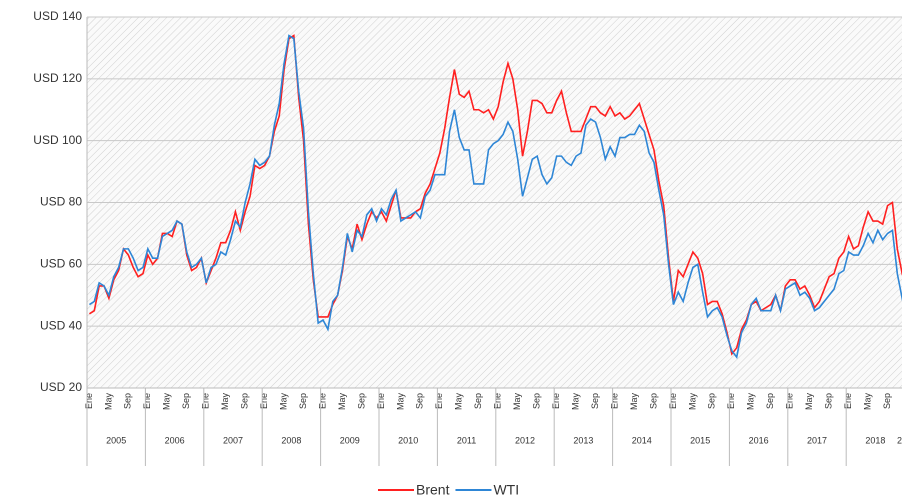  Describe the element at coordinates (408, 440) in the screenshot. I see `year-label: 2010` at that location.